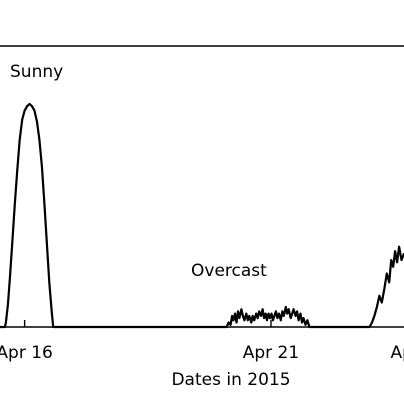  Describe the element at coordinates (202, 341) in the screenshot. I see `x-ticks: Apr 16 Apr 21 Apr 26` at that location.